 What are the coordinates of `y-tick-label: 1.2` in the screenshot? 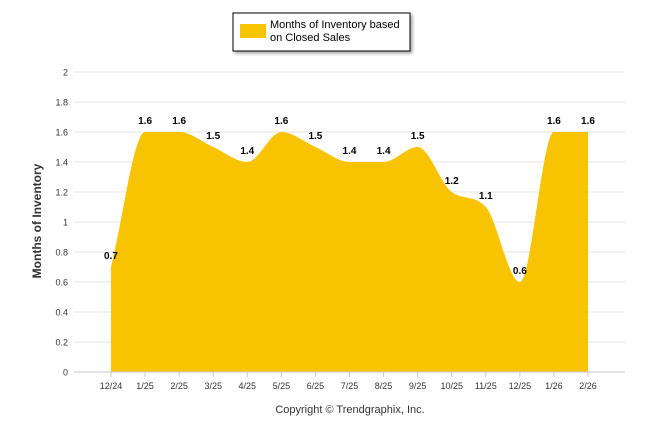 It's located at (61, 193).